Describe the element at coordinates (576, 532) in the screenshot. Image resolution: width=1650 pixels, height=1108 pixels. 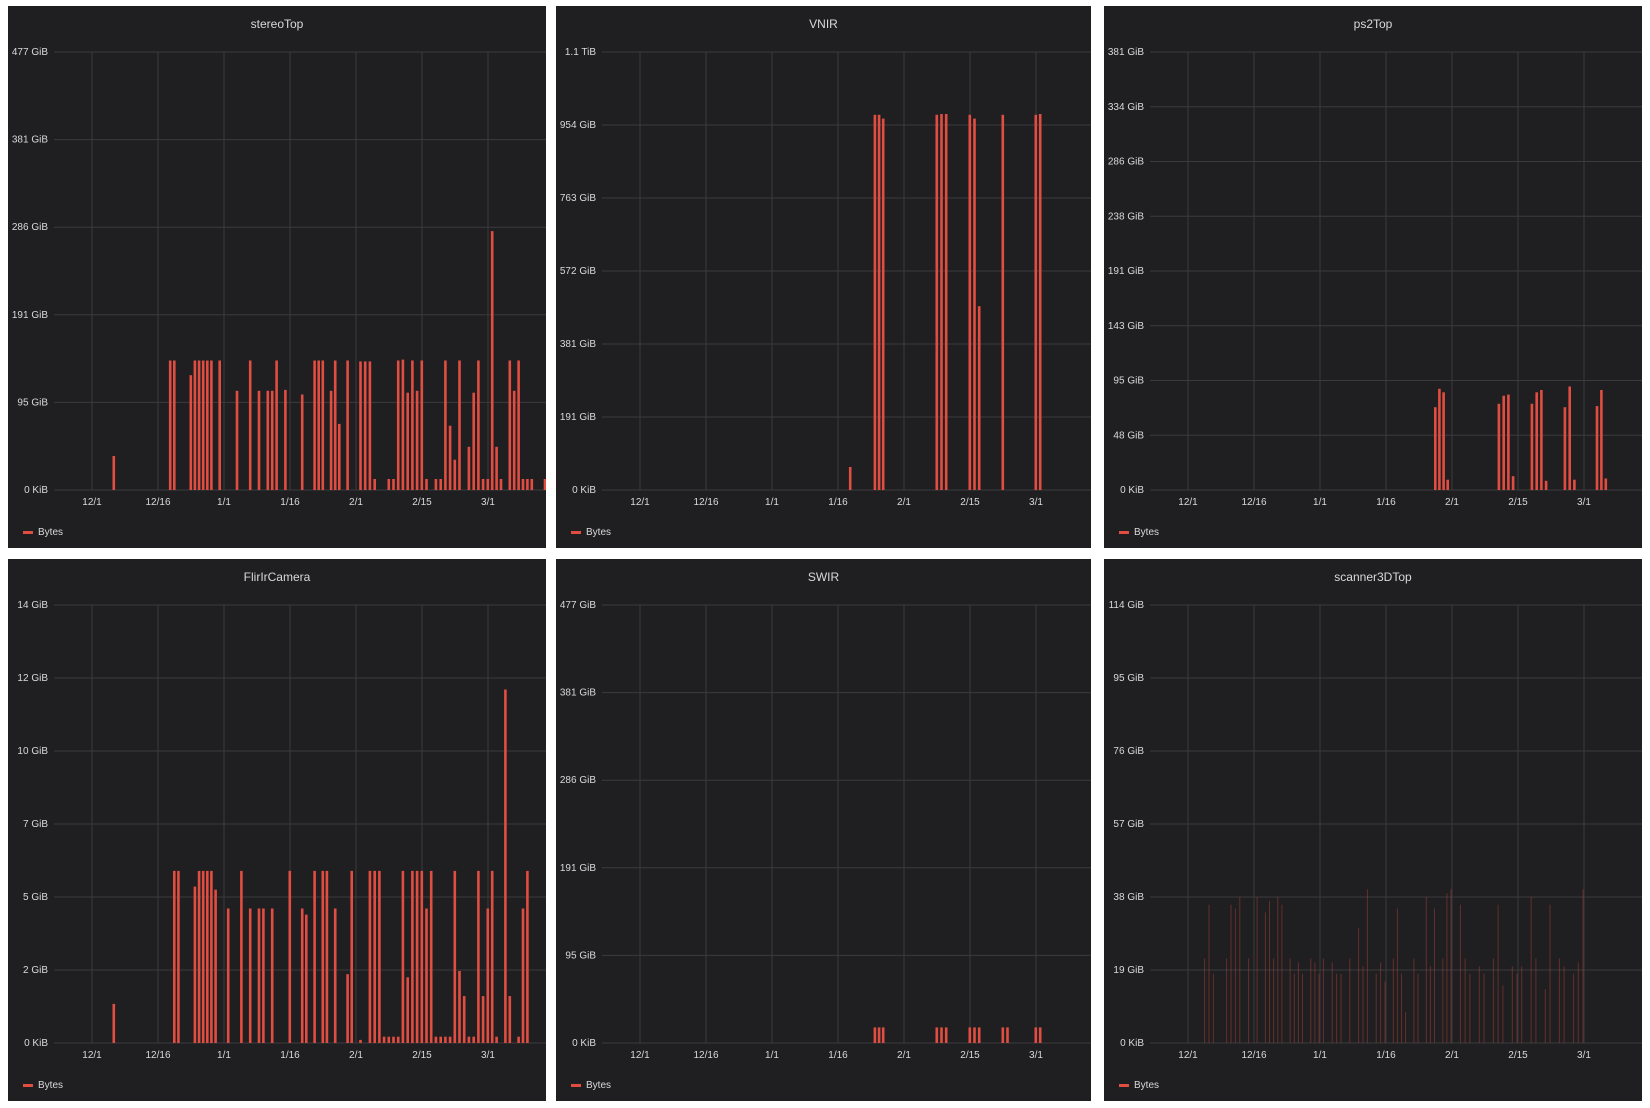
I see `legend-swatch` at that location.